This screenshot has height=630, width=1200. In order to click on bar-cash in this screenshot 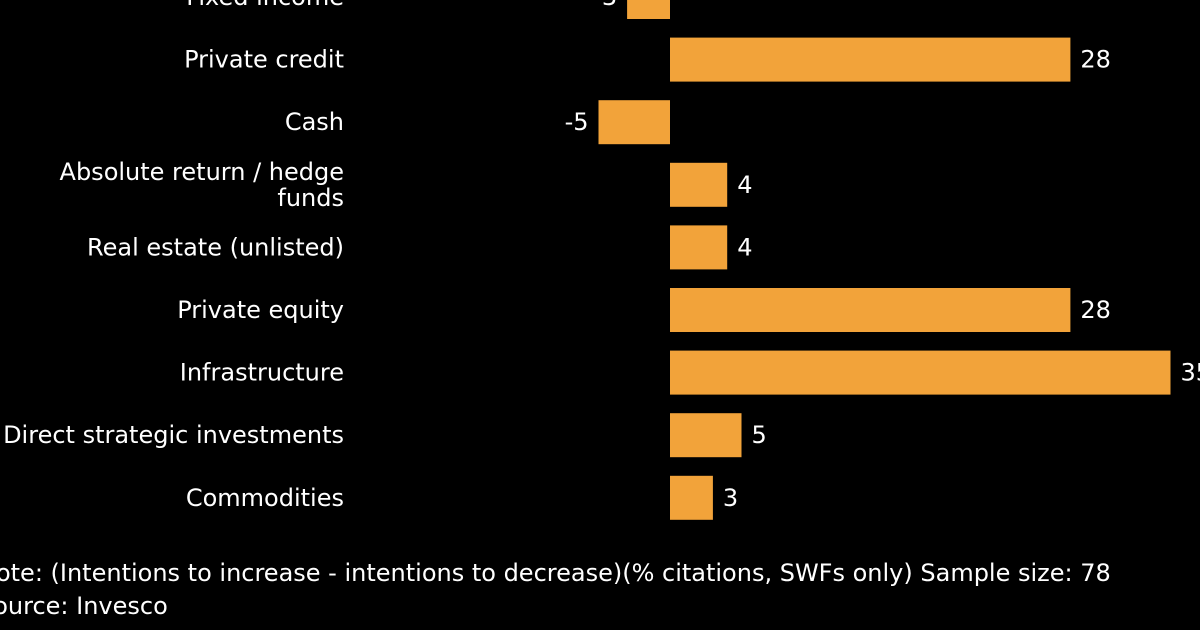, I will do `click(634, 122)`.